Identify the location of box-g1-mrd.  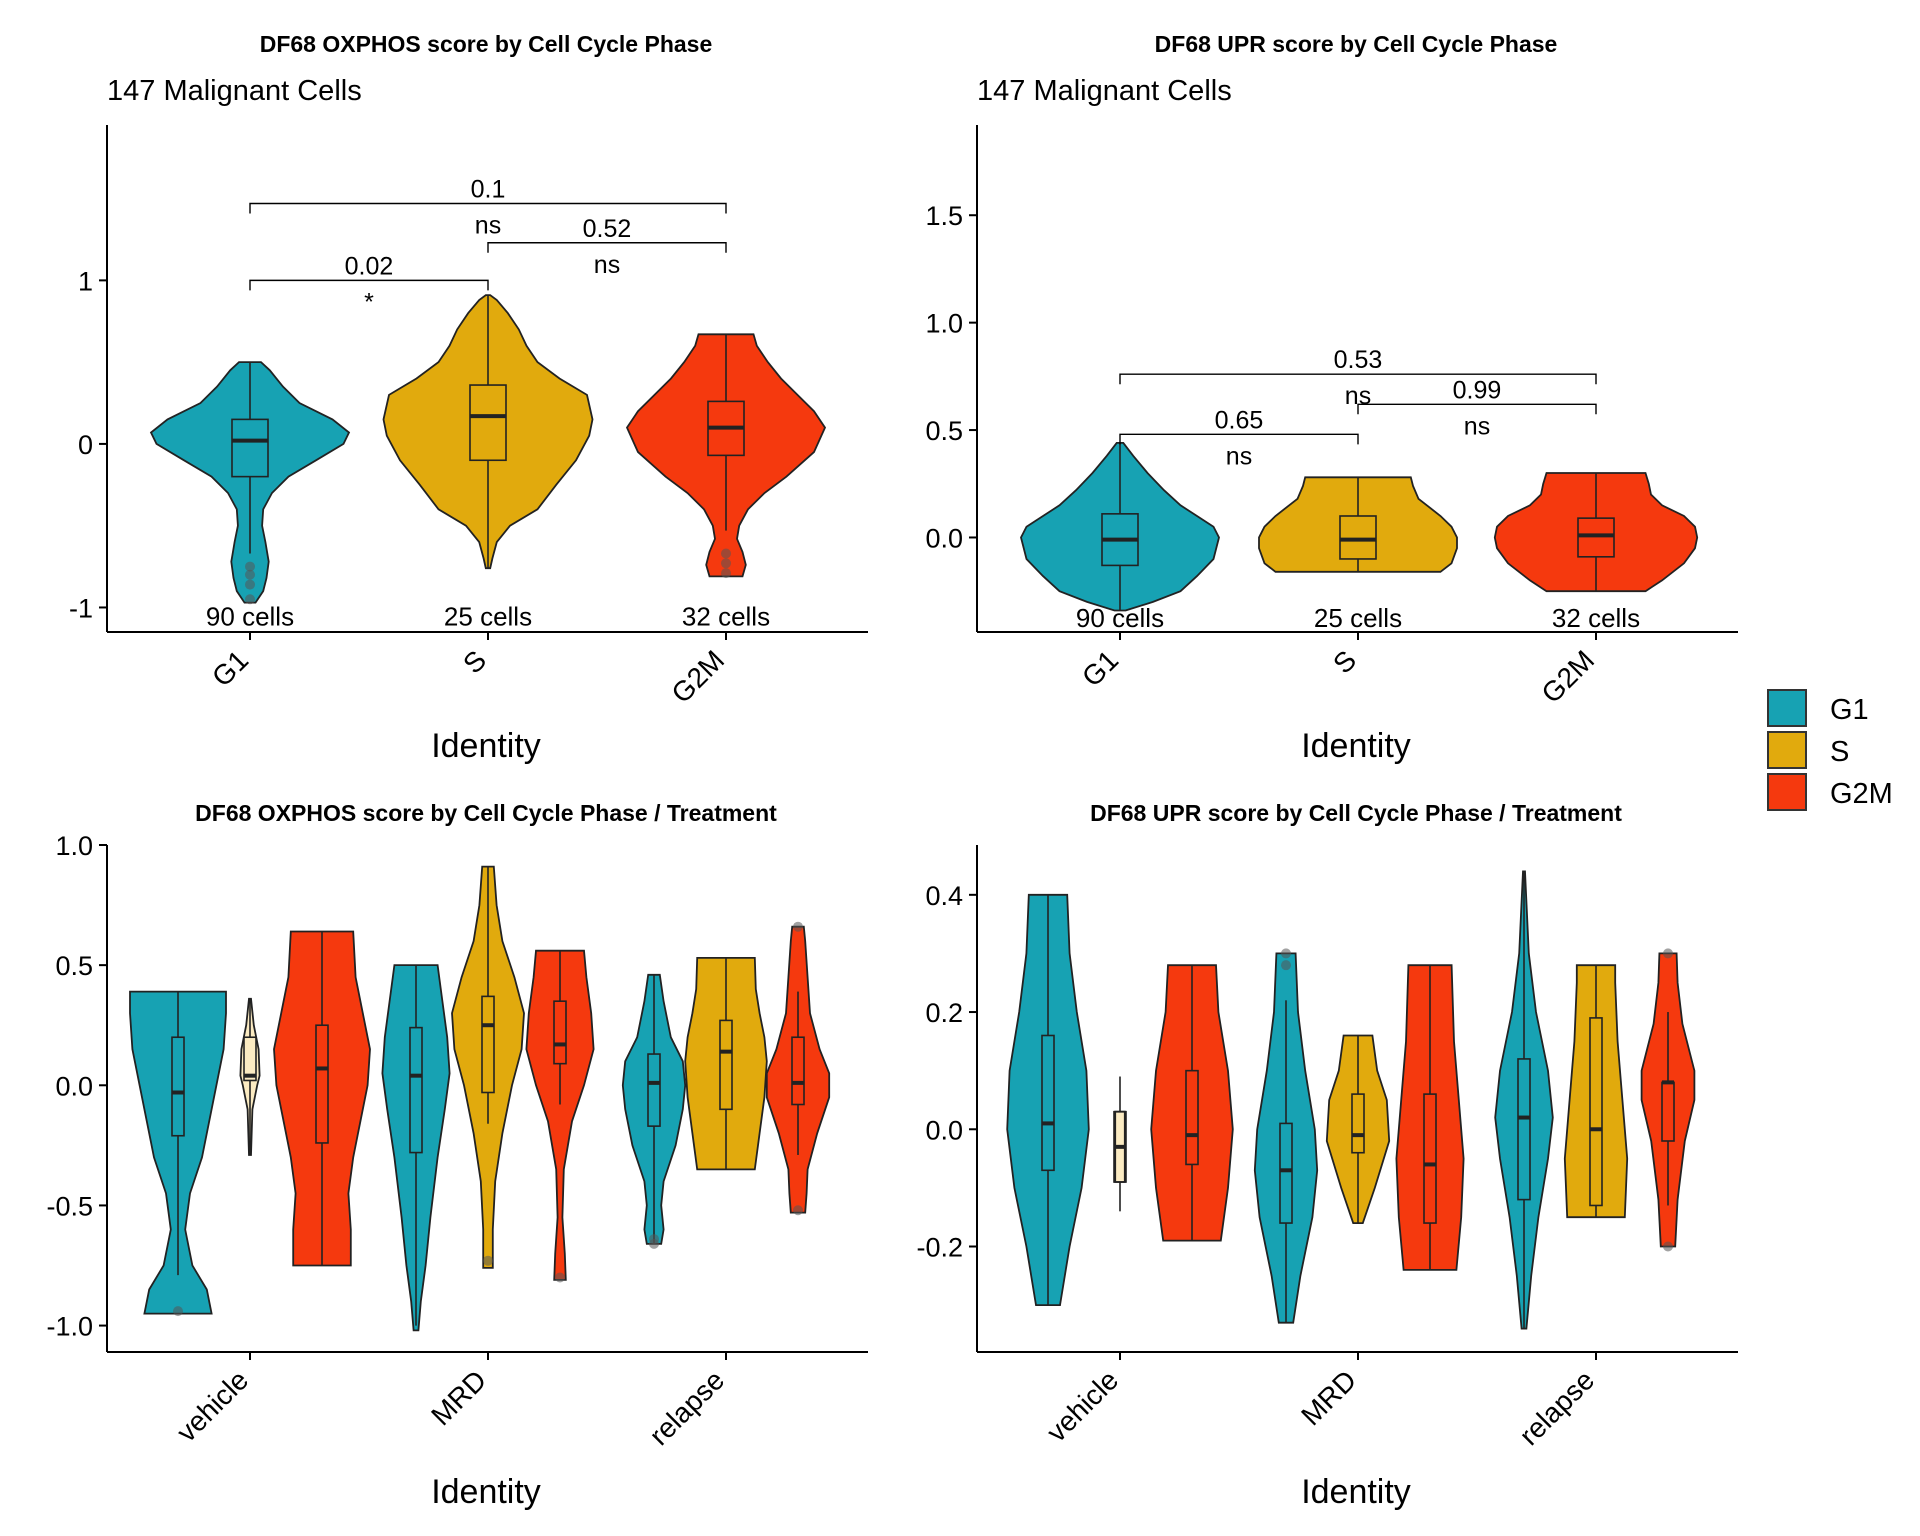
(416, 1090).